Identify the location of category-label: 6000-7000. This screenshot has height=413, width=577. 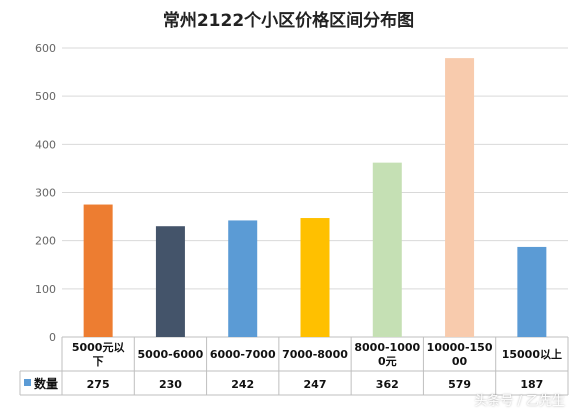
(243, 354).